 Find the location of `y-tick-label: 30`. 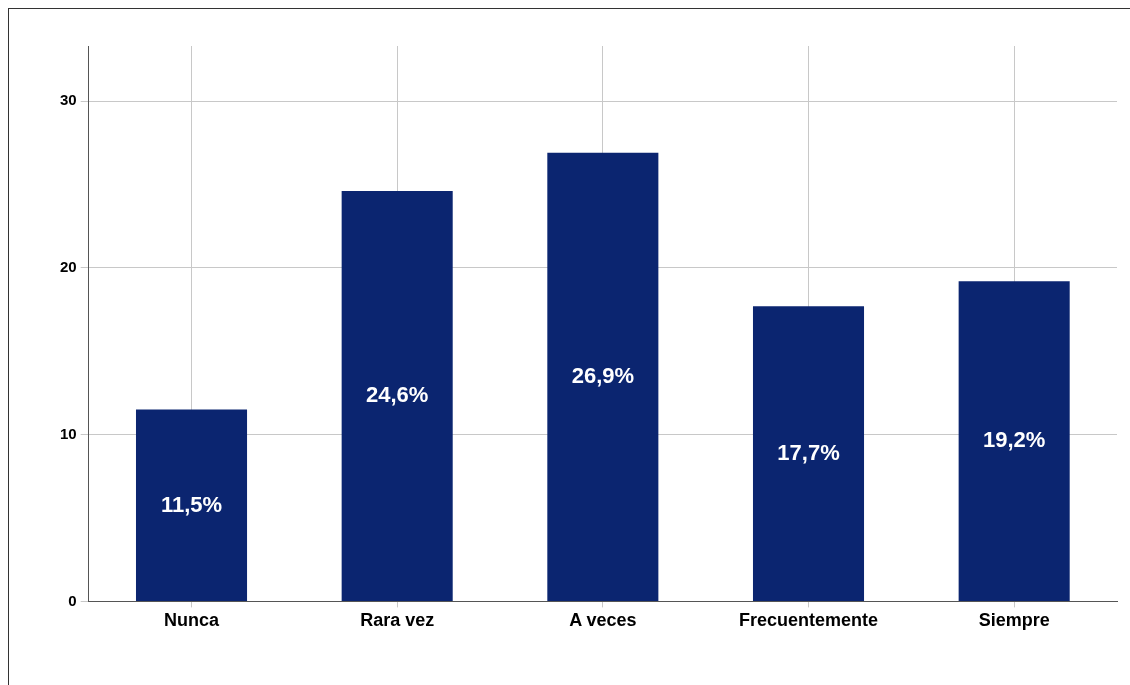

y-tick-label: 30 is located at coordinates (68, 100).